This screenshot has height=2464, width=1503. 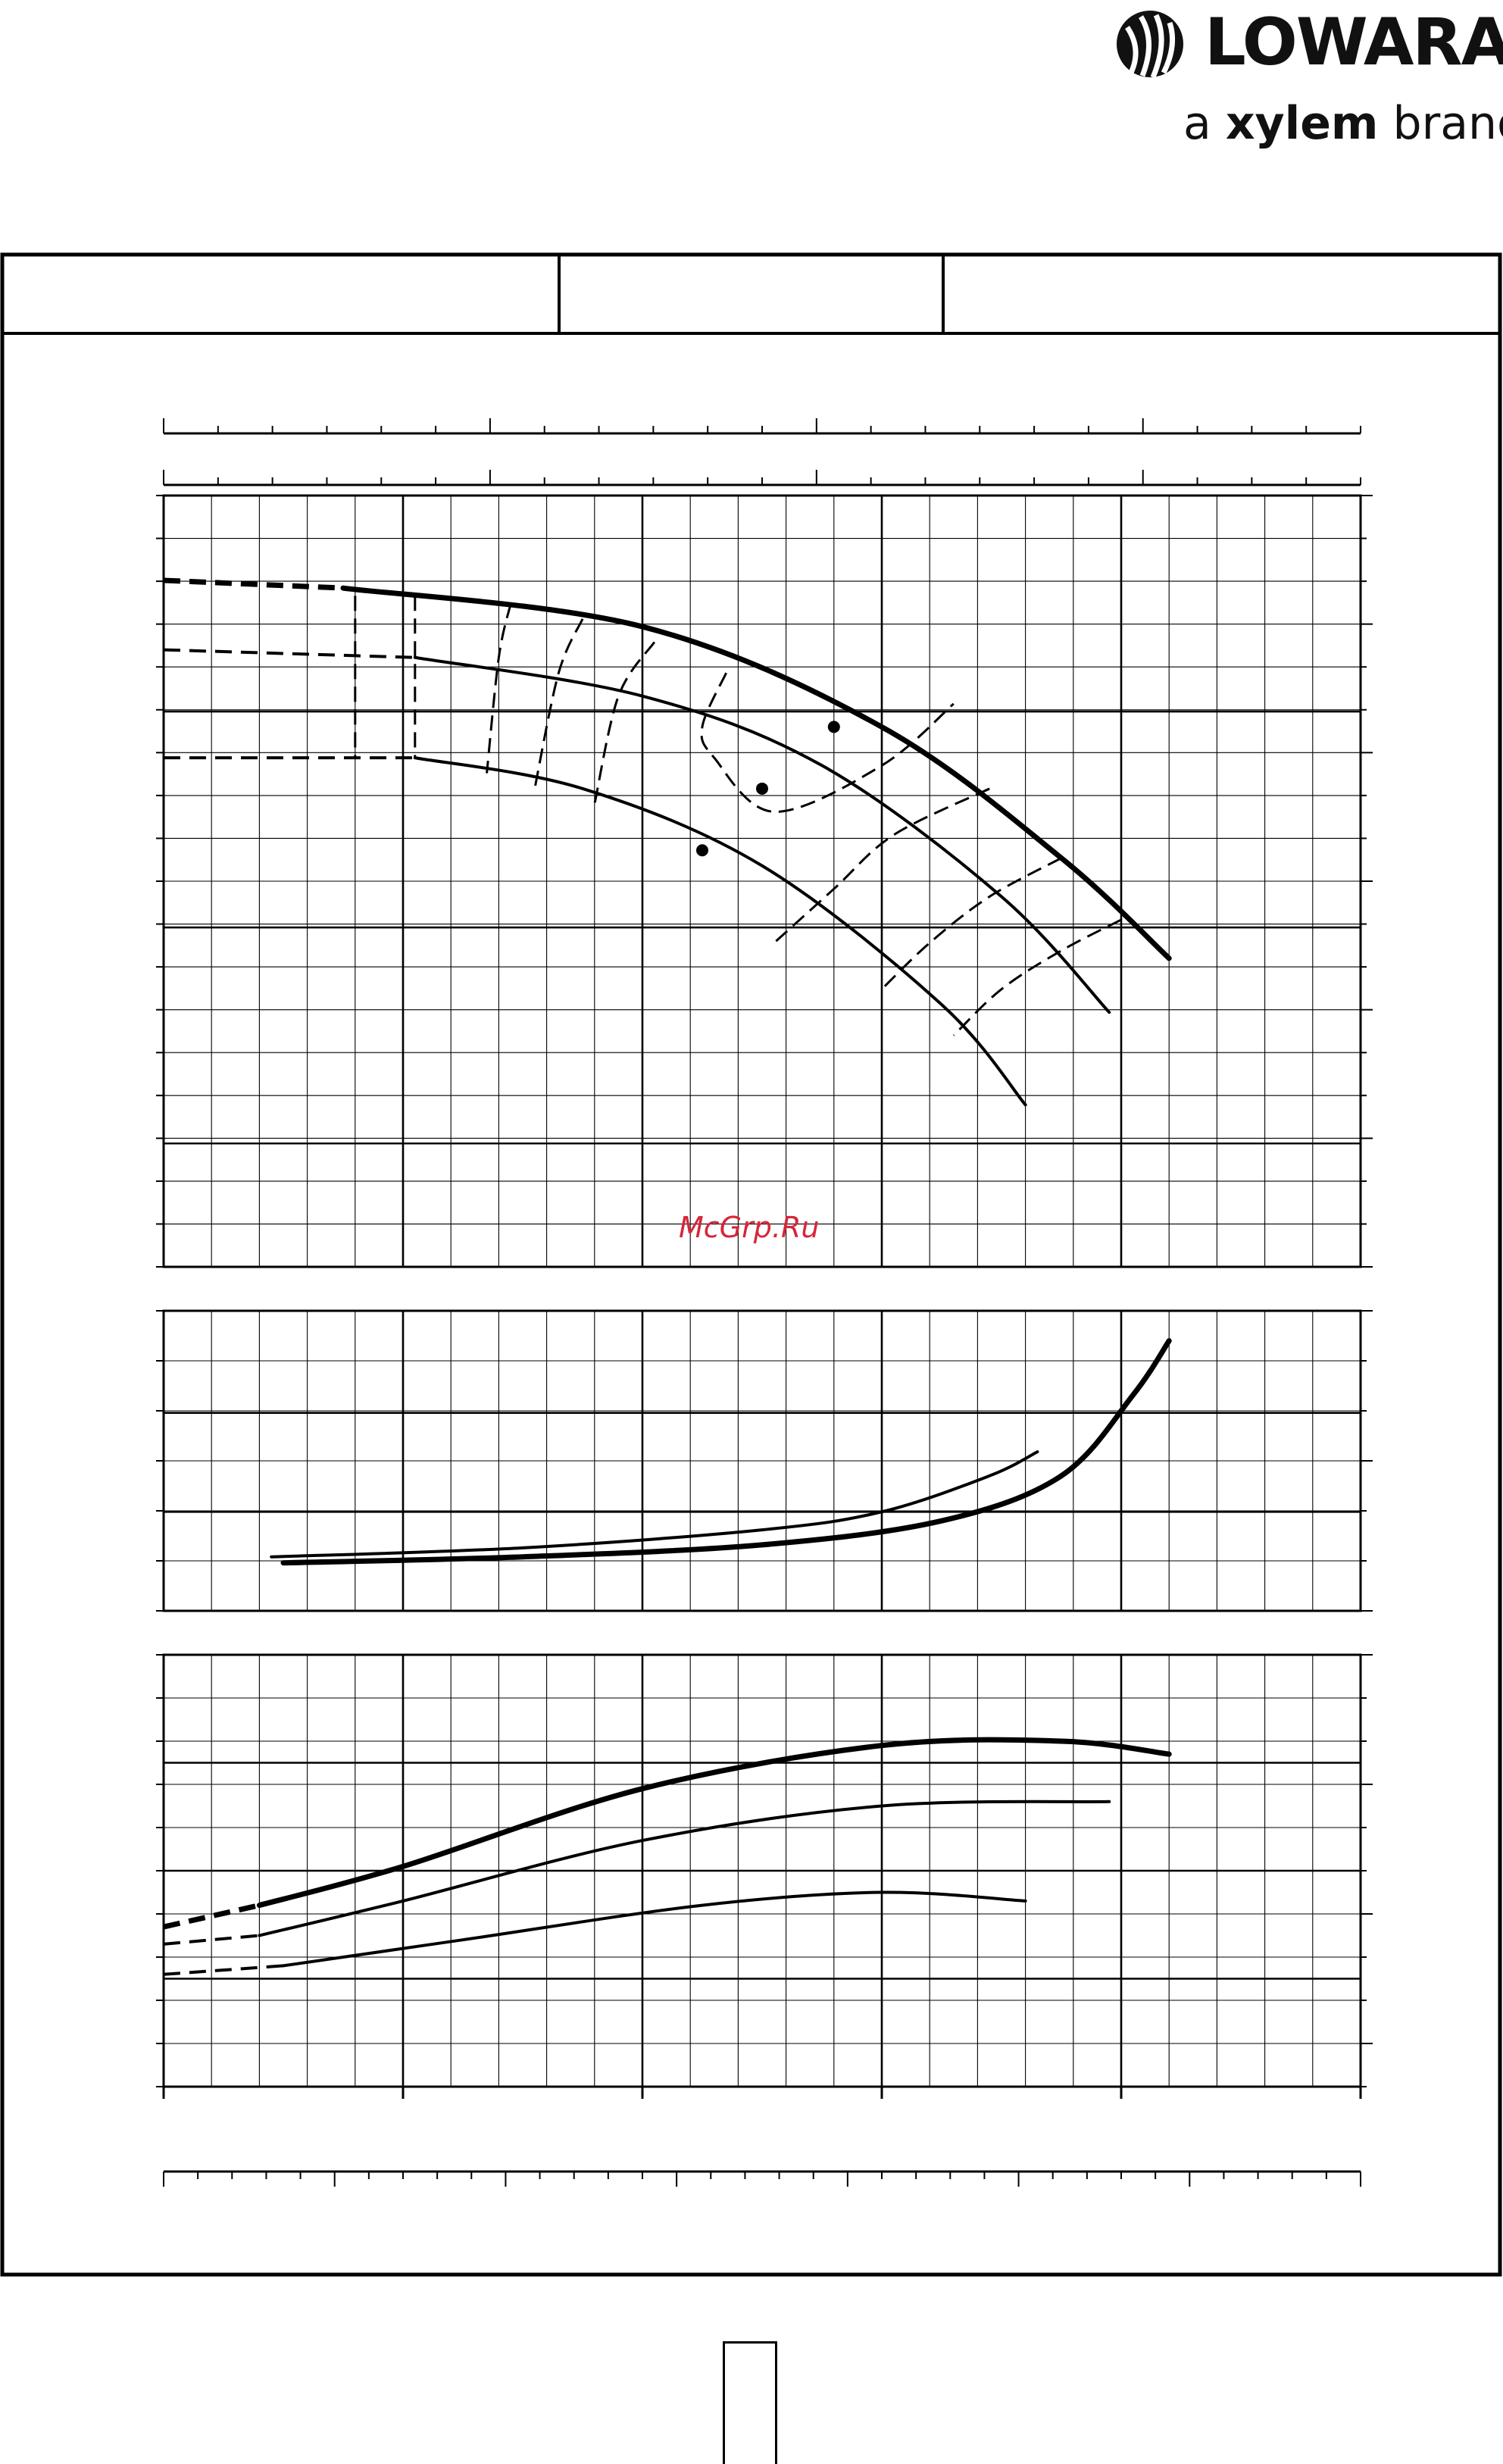 What do you see at coordinates (1150, 45) in the screenshot?
I see `lowara-drop-logo-icon` at bounding box center [1150, 45].